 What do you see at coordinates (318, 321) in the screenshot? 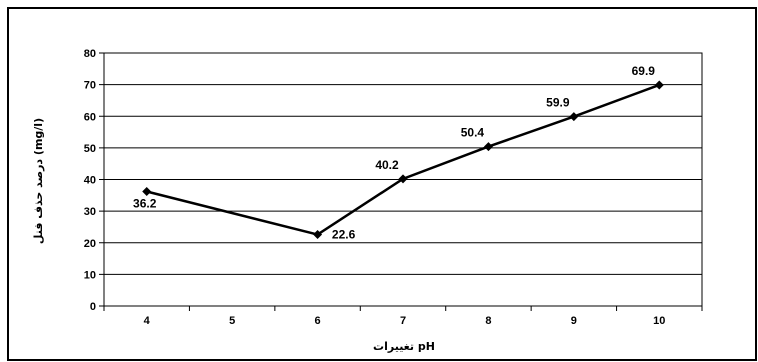
I see `x-tick-label: 6` at bounding box center [318, 321].